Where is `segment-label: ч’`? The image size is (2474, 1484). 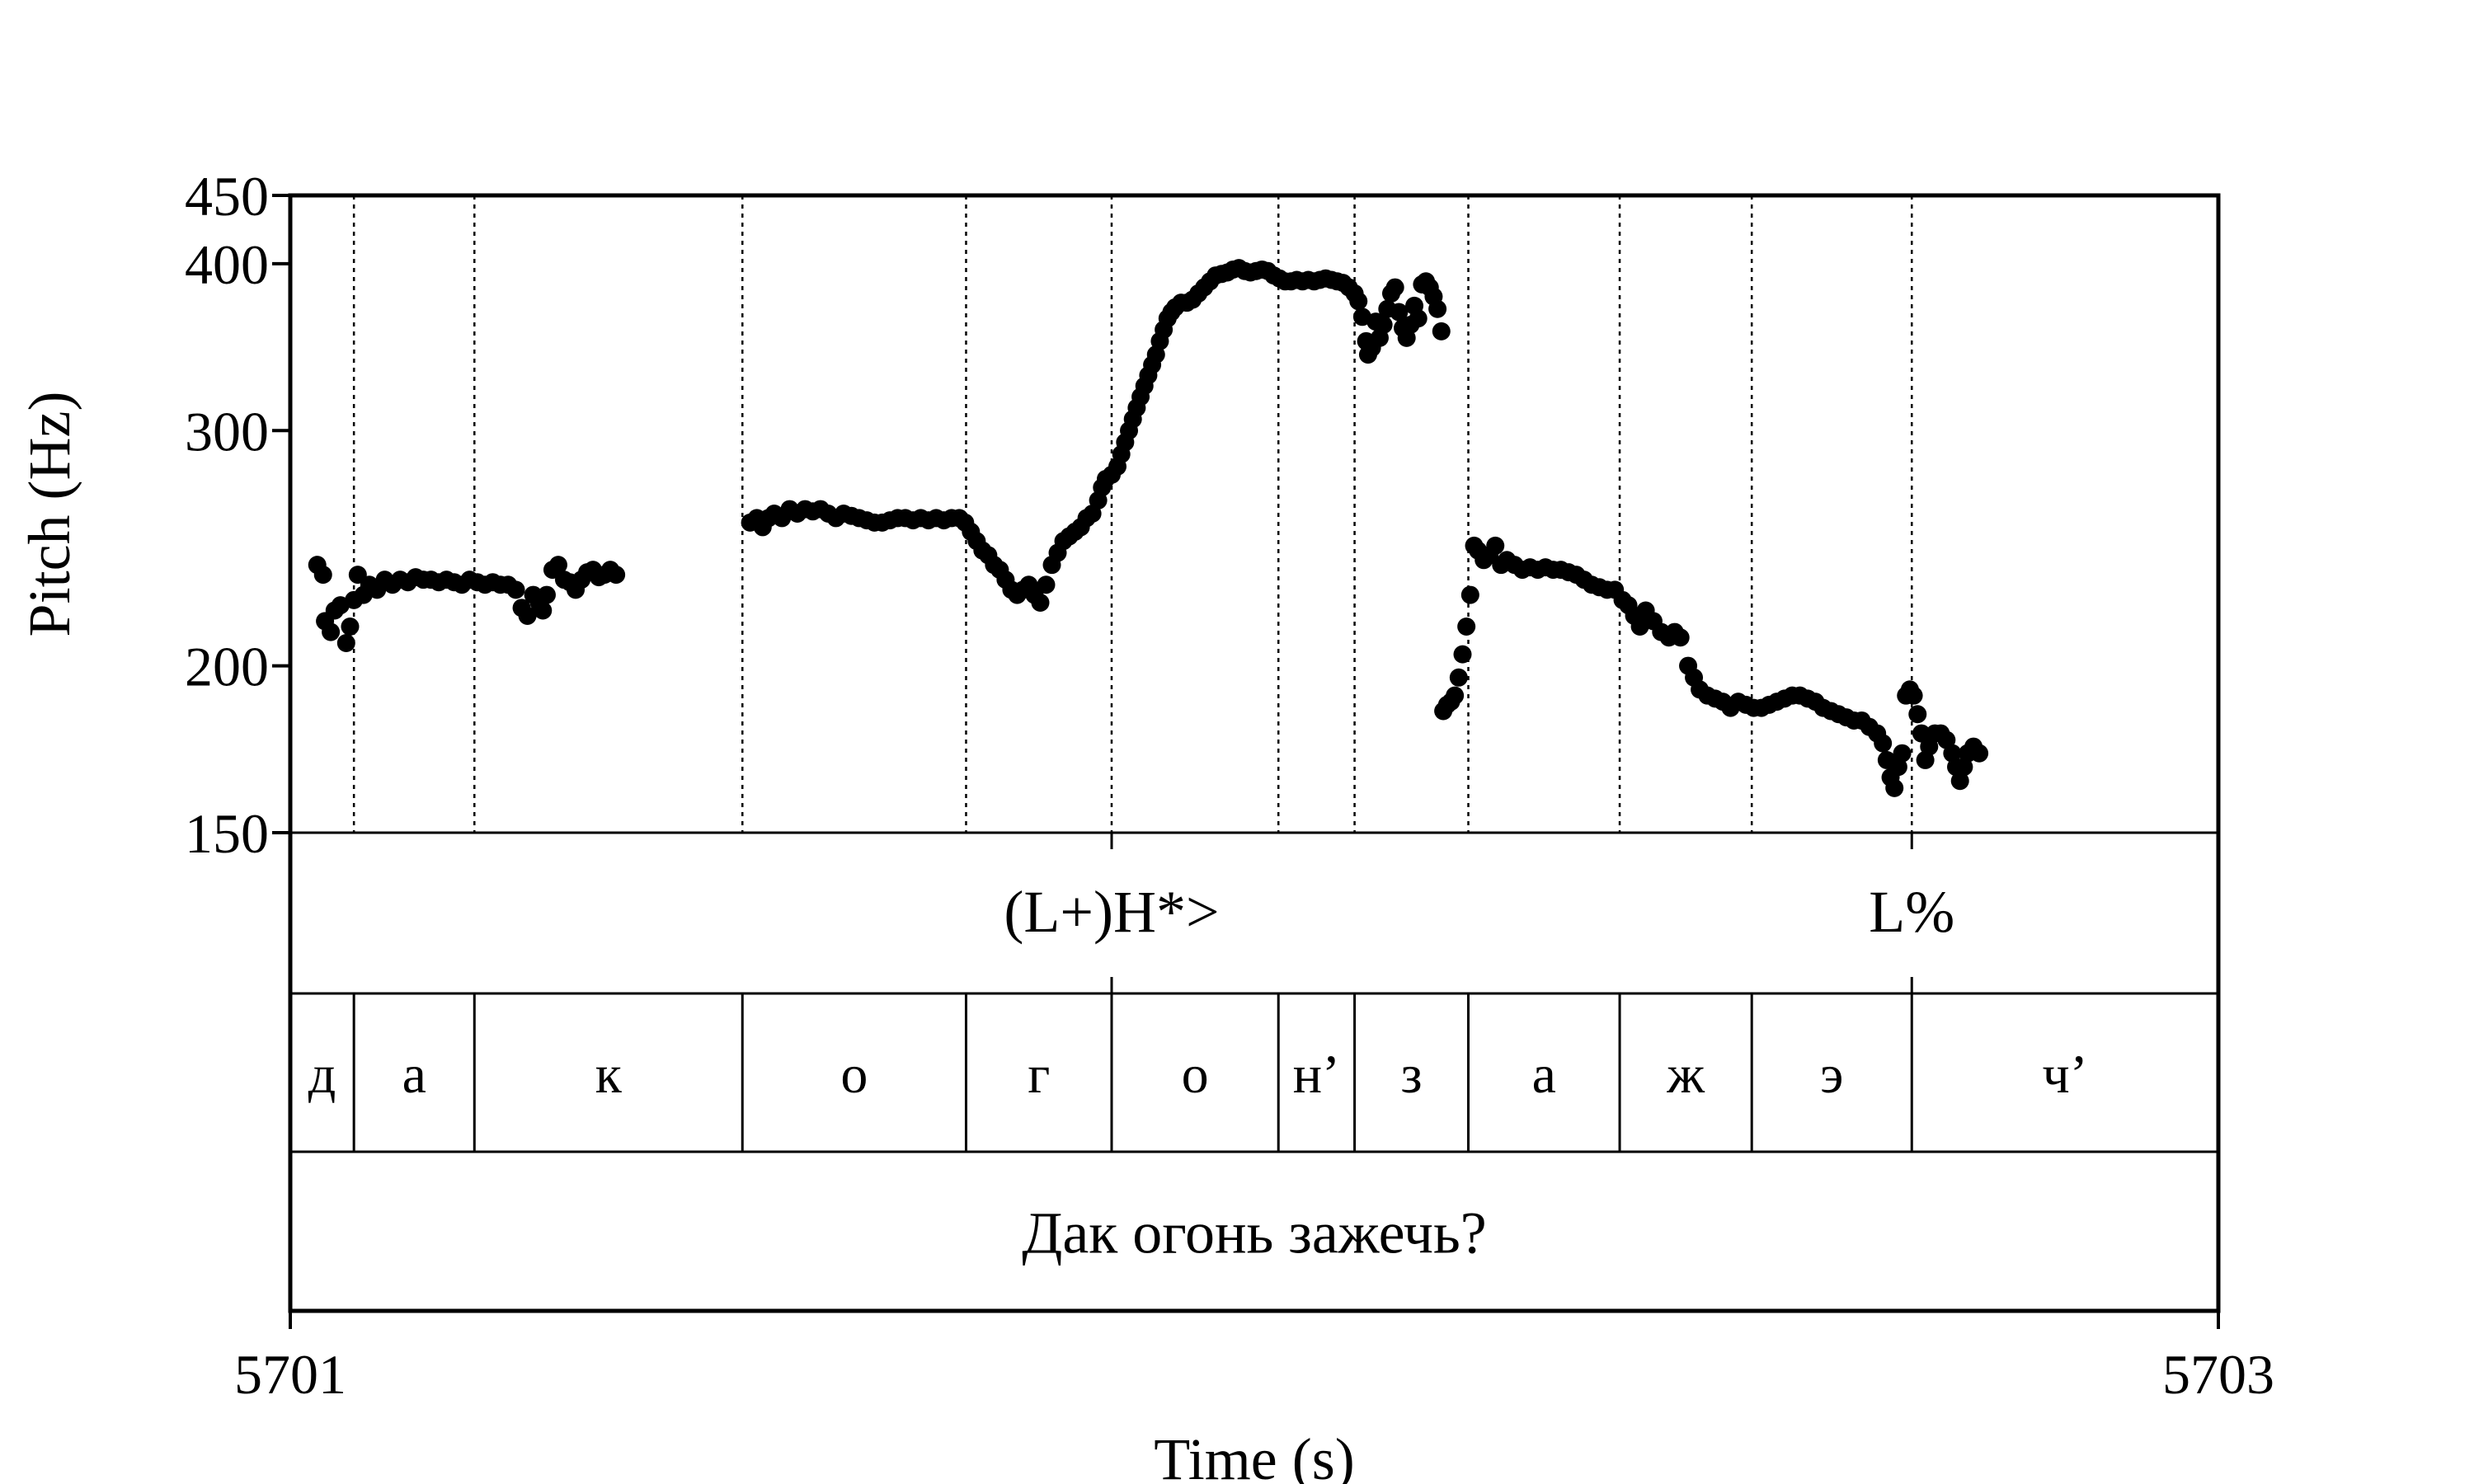
segment-label: ч’ is located at coordinates (2065, 1075).